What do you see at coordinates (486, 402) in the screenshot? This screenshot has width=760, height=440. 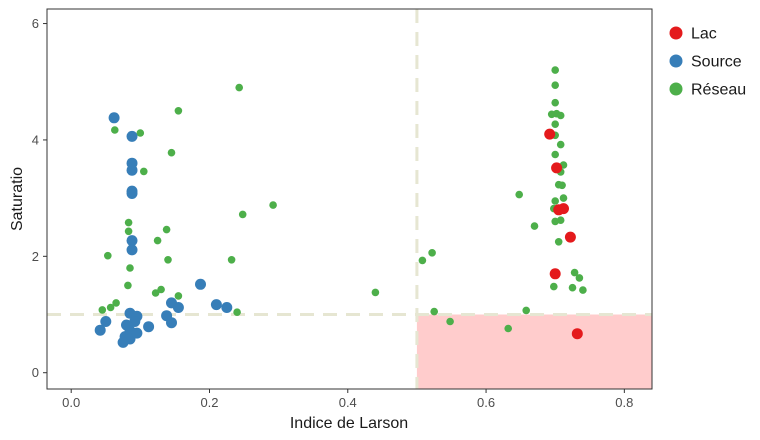 I see `x-tick-label: 0.6` at bounding box center [486, 402].